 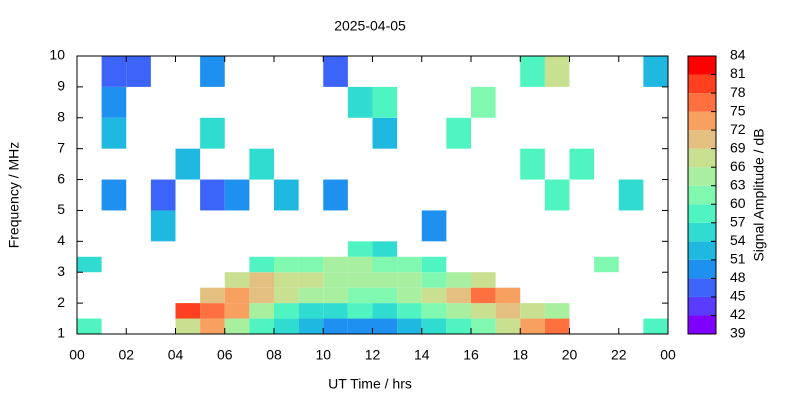 What do you see at coordinates (738, 296) in the screenshot?
I see `colorbar-tick-label: 45` at bounding box center [738, 296].